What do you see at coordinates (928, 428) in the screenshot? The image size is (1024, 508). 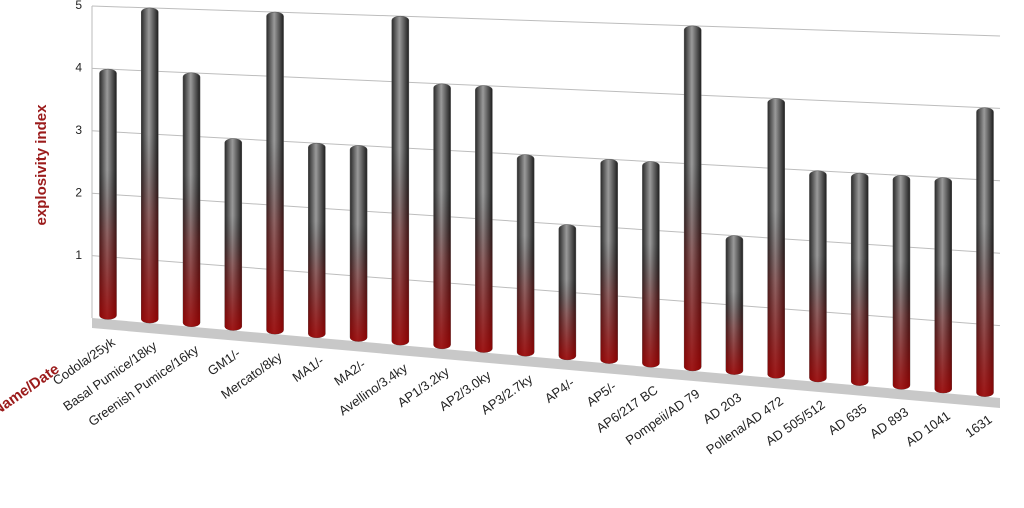 I see `x-tick-label: AD 1041` at bounding box center [928, 428].